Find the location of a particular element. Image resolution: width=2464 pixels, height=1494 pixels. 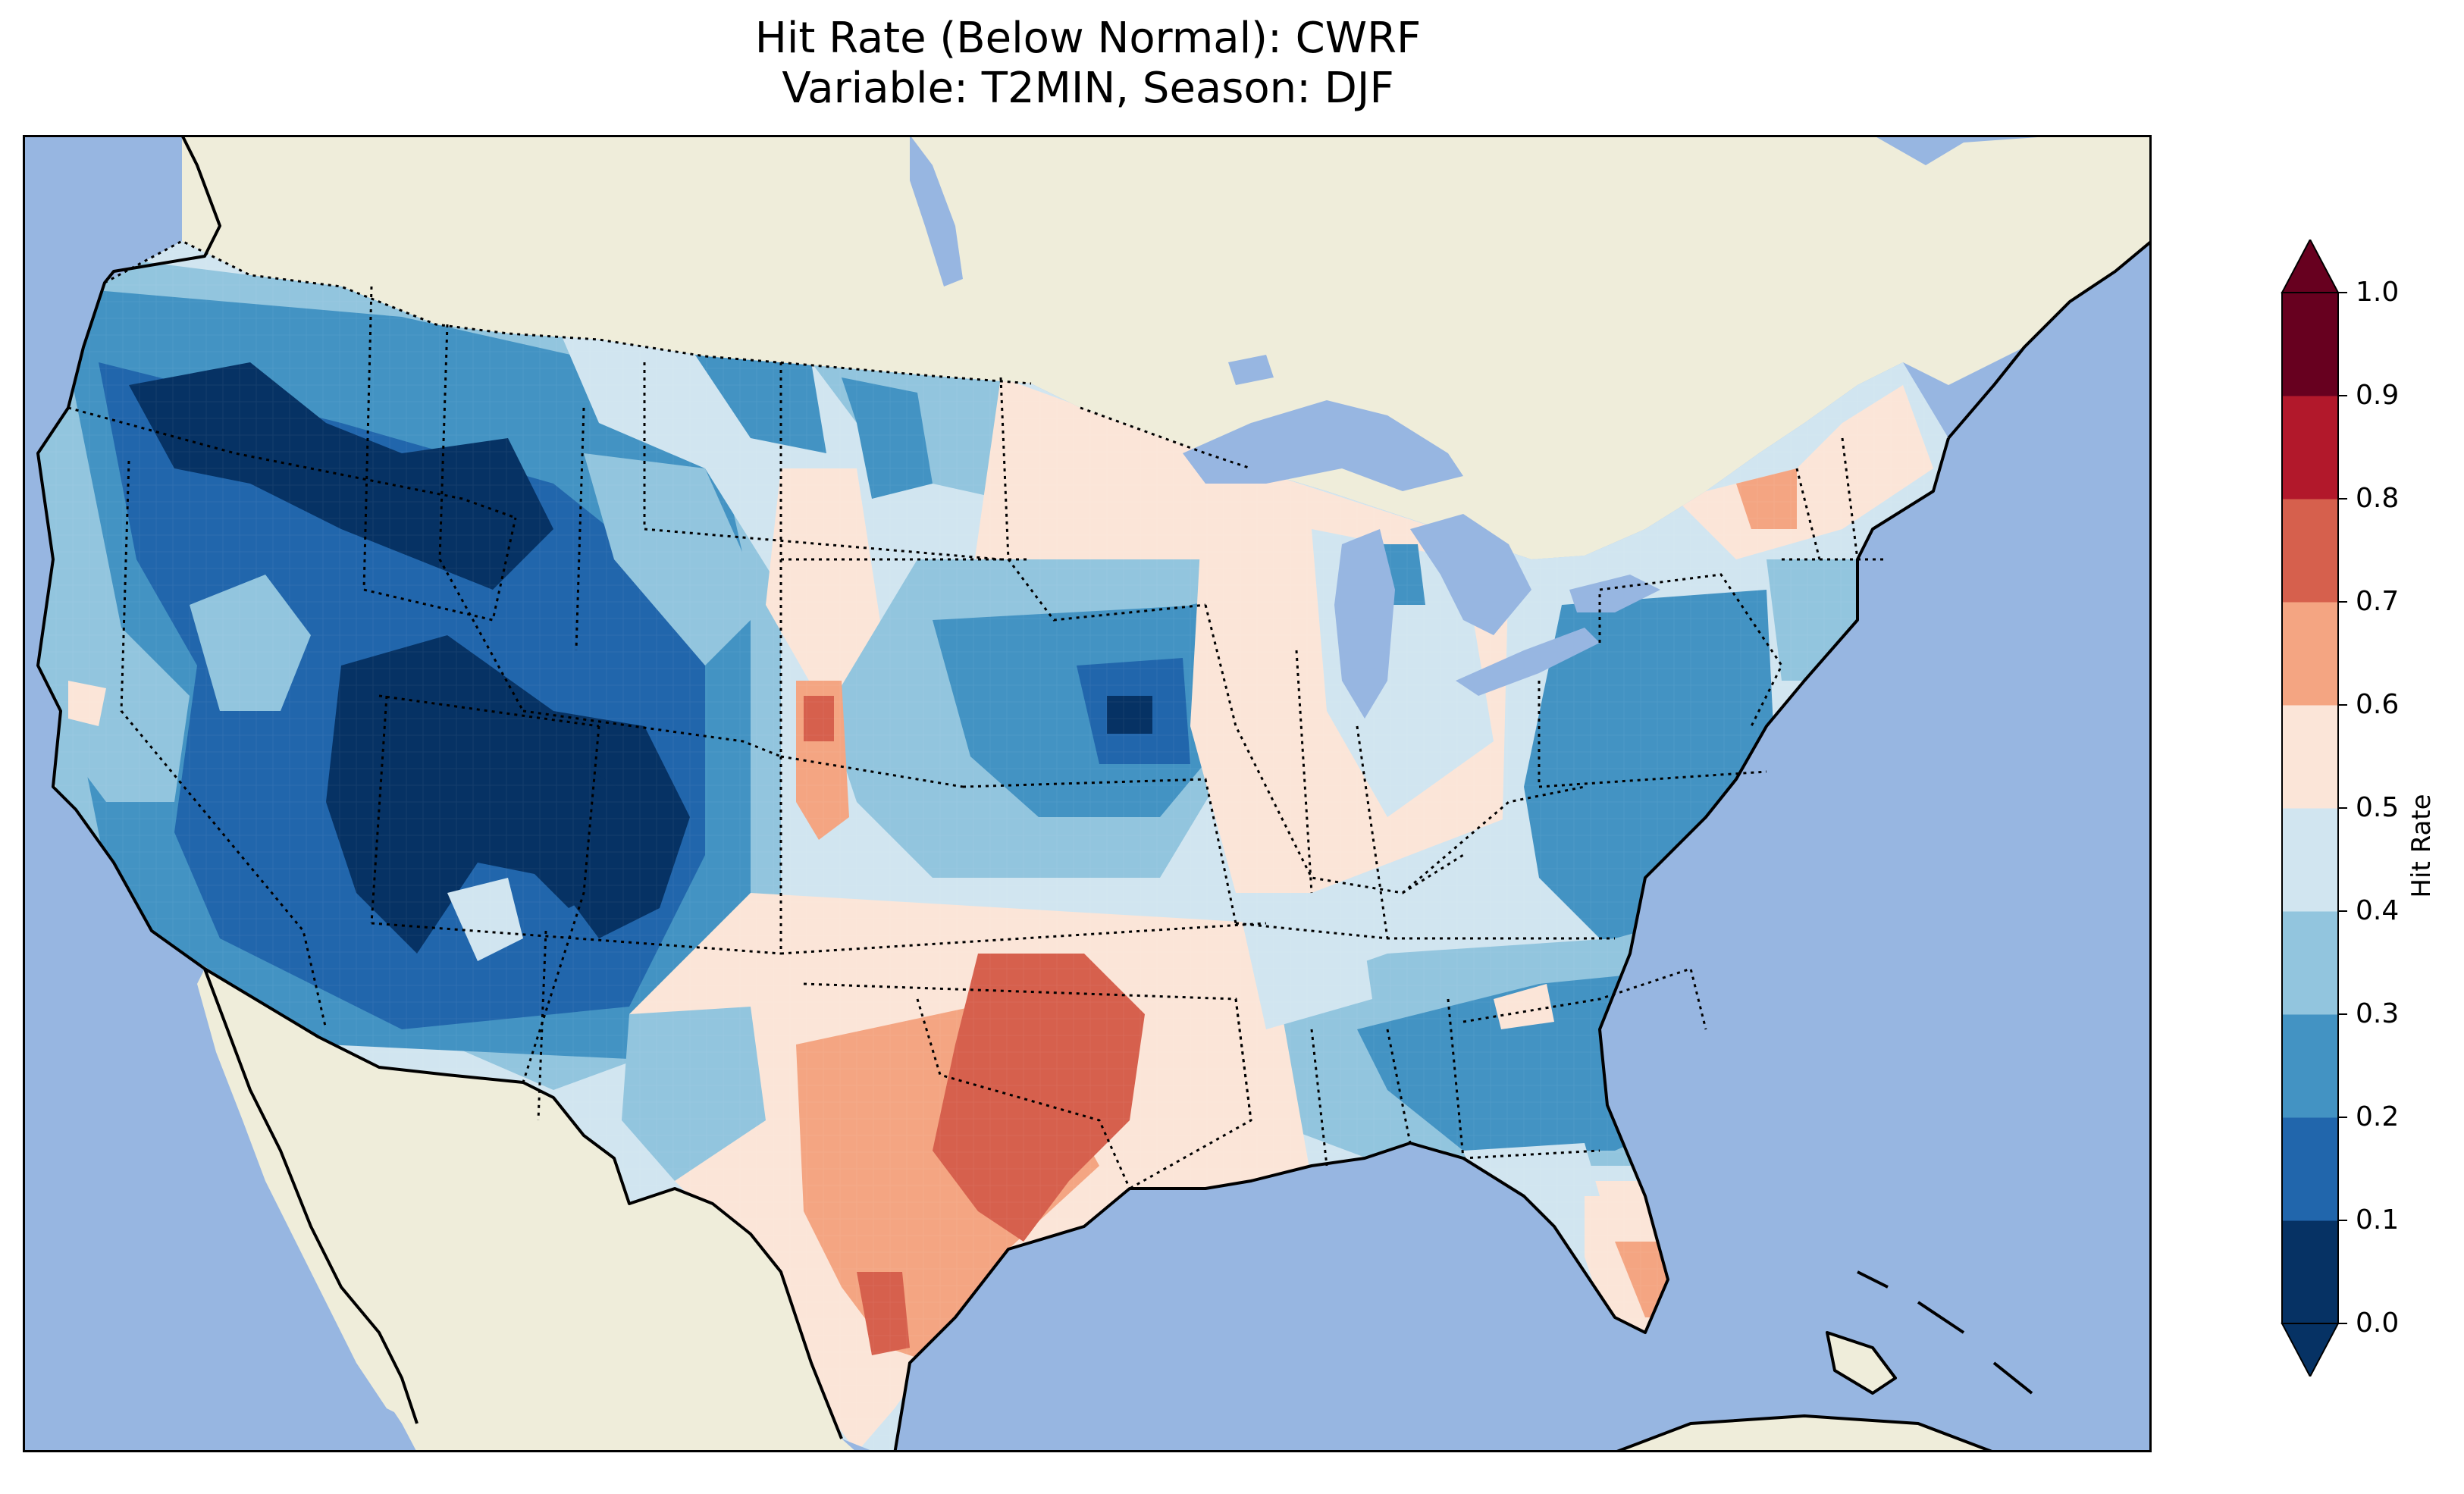

colorbar-tick-label: 0.1 is located at coordinates (2378, 1220).